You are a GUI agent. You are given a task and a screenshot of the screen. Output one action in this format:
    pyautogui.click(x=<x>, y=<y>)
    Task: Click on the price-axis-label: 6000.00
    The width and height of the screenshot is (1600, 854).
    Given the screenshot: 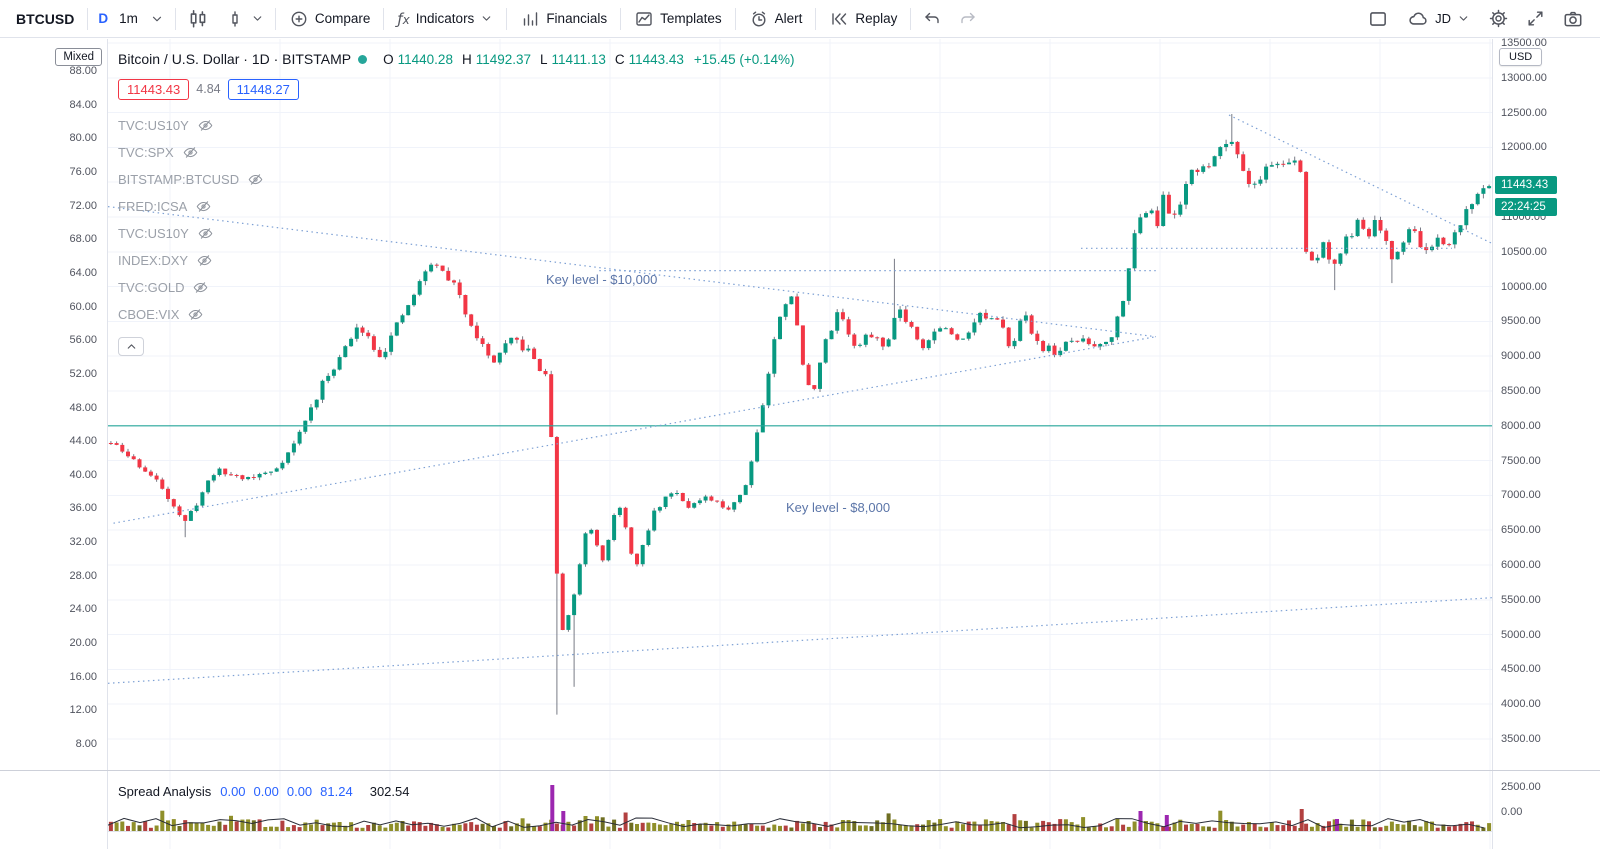 What is the action you would take?
    pyautogui.click(x=1521, y=565)
    